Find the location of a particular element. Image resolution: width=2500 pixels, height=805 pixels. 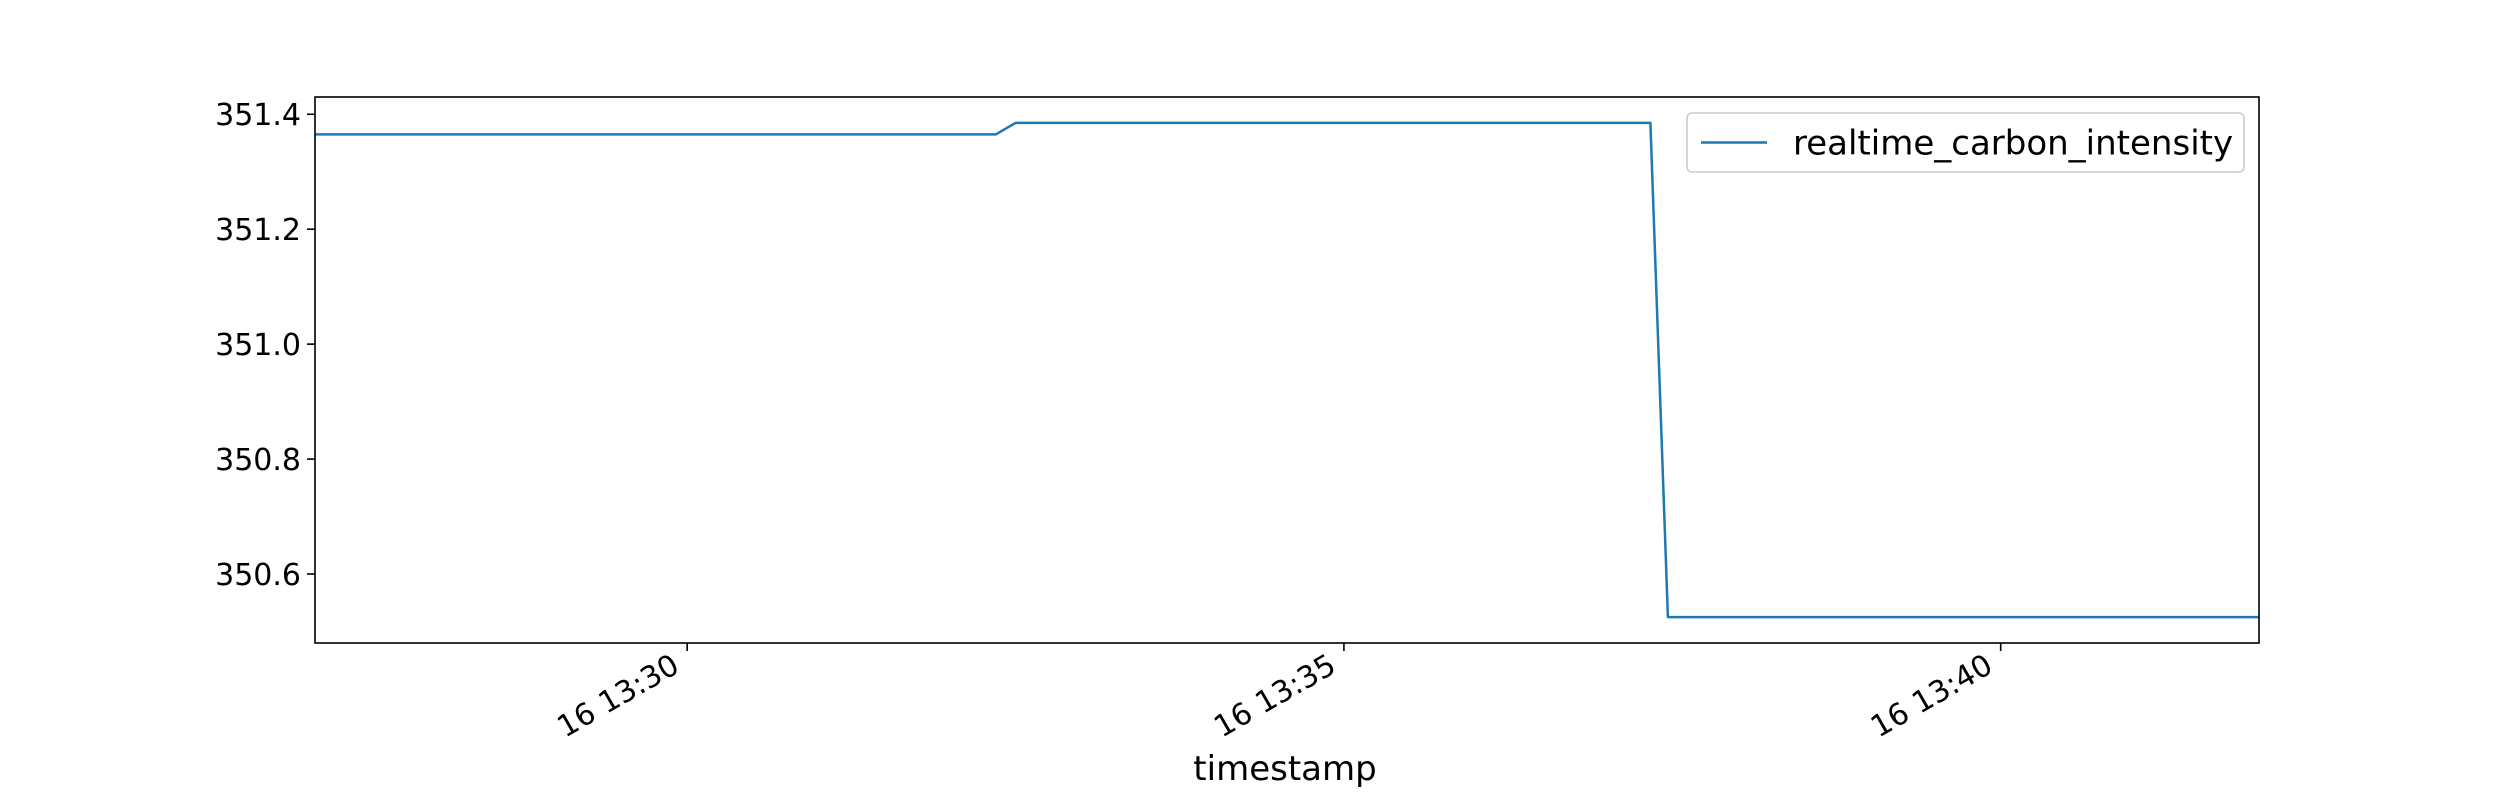

legend-box is located at coordinates (1965, 142).